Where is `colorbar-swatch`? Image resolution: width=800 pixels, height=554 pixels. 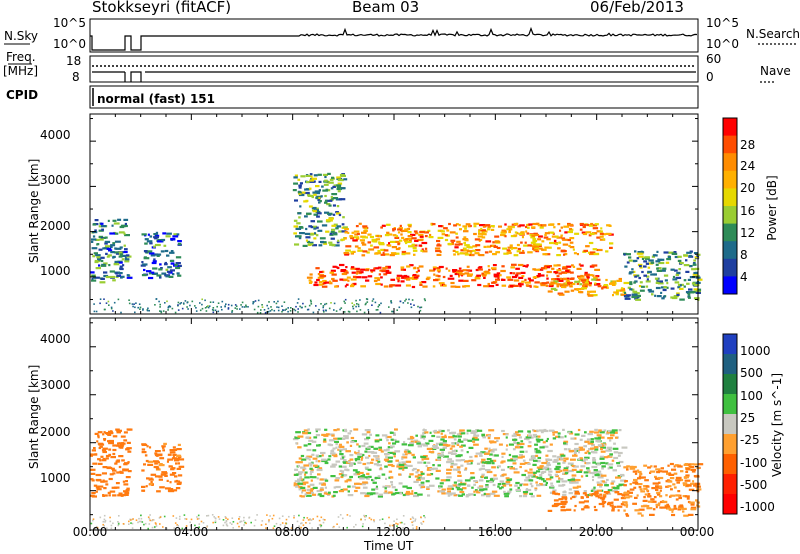 colorbar-swatch is located at coordinates (730, 285).